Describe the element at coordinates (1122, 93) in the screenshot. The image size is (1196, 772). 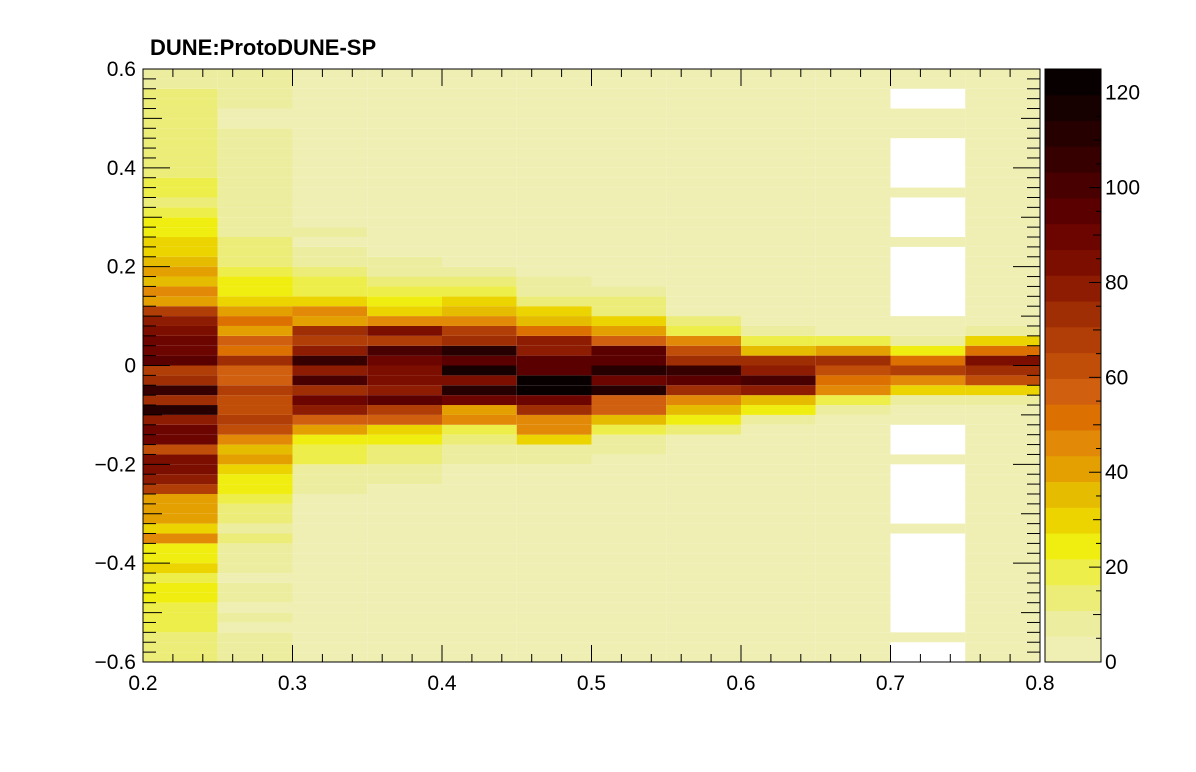
I see `color-tick-label: 120` at that location.